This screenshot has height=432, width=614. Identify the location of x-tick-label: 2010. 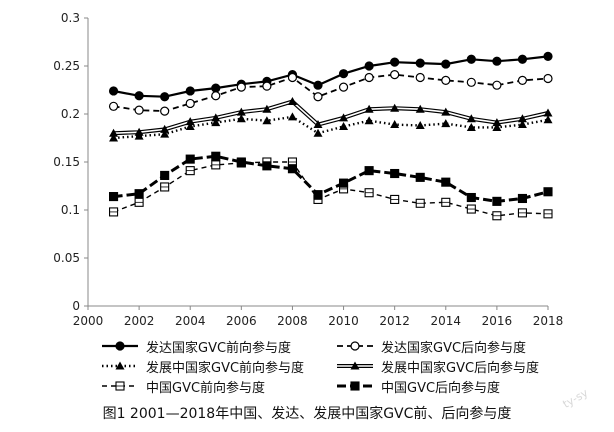
(343, 321).